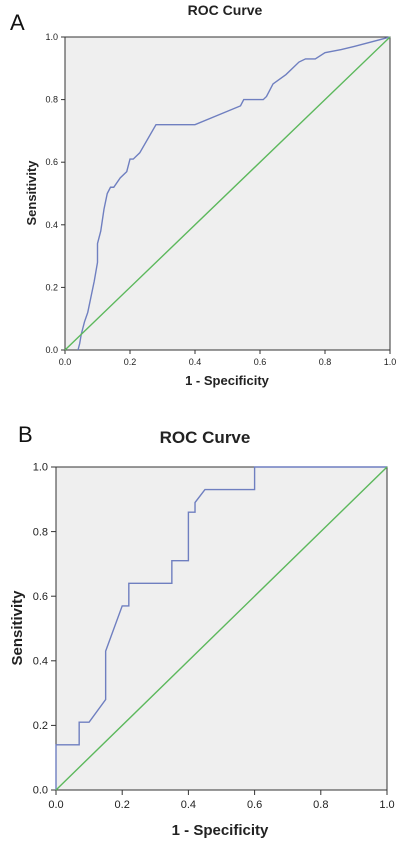 The image size is (400, 847). Describe the element at coordinates (221, 800) in the screenshot. I see `panel-b-x-ticks: 0.0 0.2 0.4 0.6 0.8 1.0` at that location.